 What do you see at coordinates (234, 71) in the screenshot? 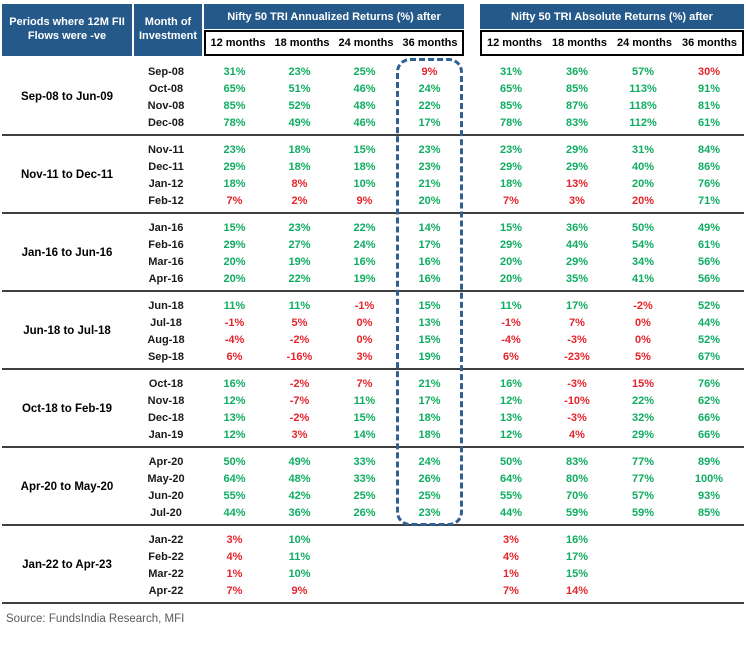
I see `annualized-return-cell: 31%` at bounding box center [234, 71].